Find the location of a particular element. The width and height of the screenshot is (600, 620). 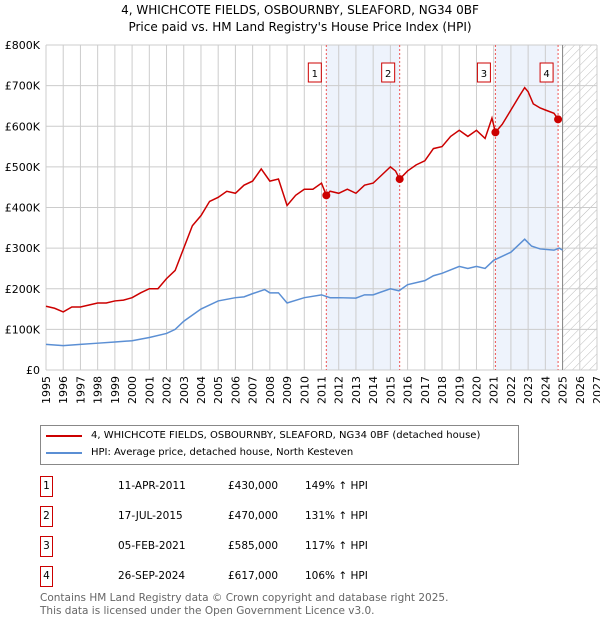

y-tick-label: £700K is located at coordinates (23, 86).